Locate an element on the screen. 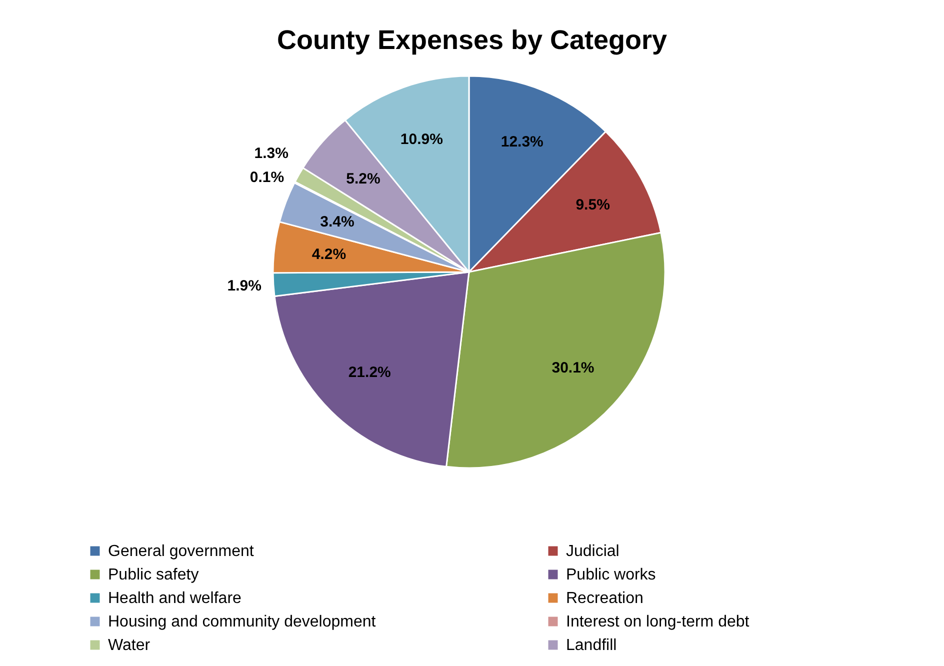 The width and height of the screenshot is (944, 666). legend-label: Health and welfare is located at coordinates (175, 598).